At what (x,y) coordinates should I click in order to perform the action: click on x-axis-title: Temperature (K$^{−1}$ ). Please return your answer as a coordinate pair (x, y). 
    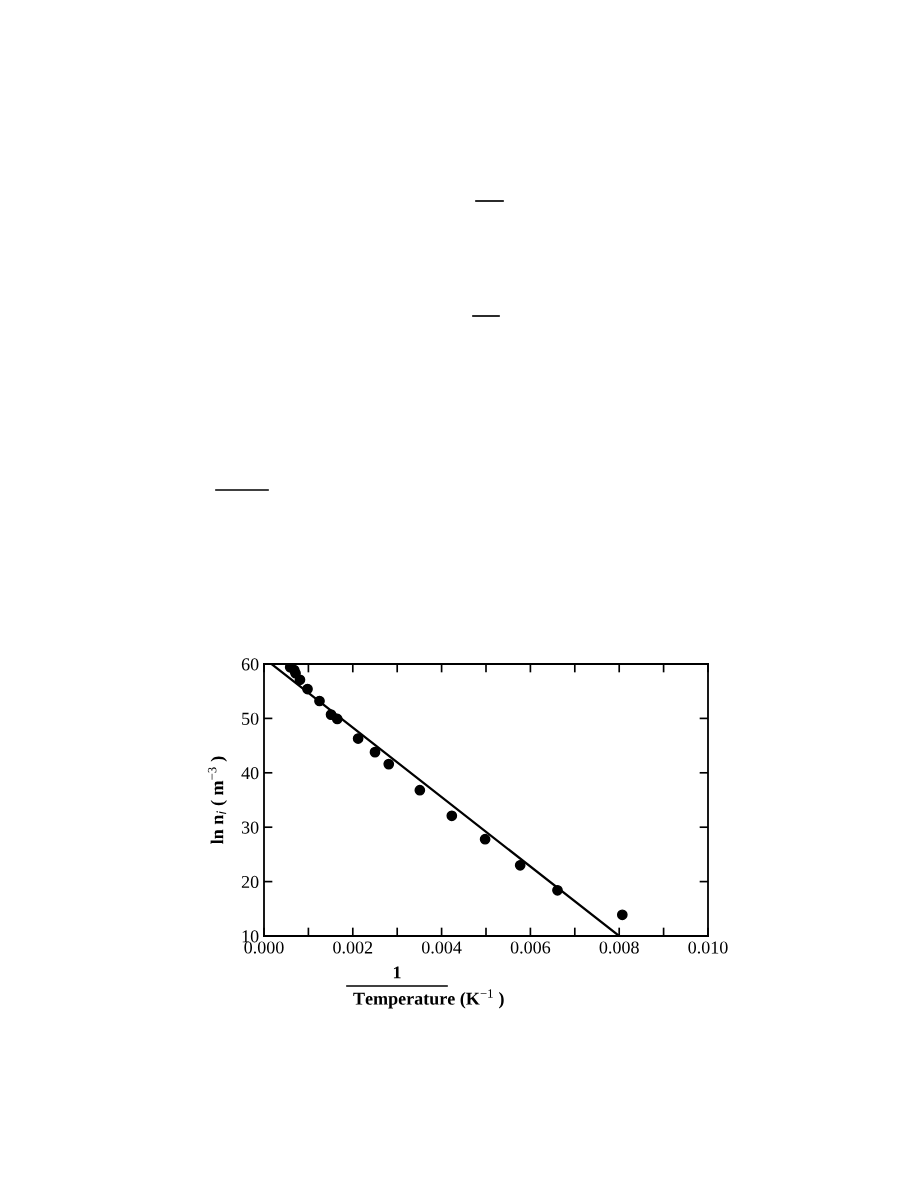
    Looking at the image, I should click on (428, 999).